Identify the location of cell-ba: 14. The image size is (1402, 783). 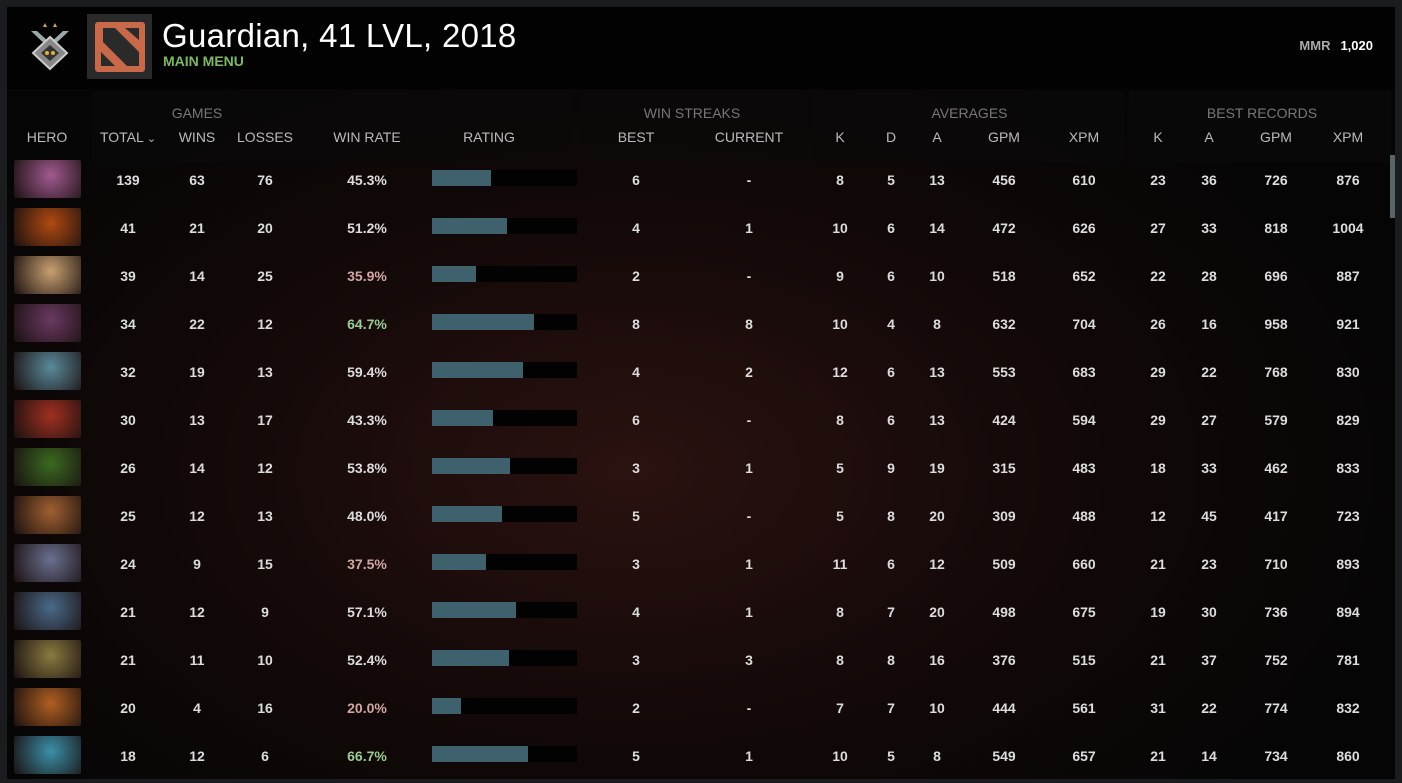
(1209, 756).